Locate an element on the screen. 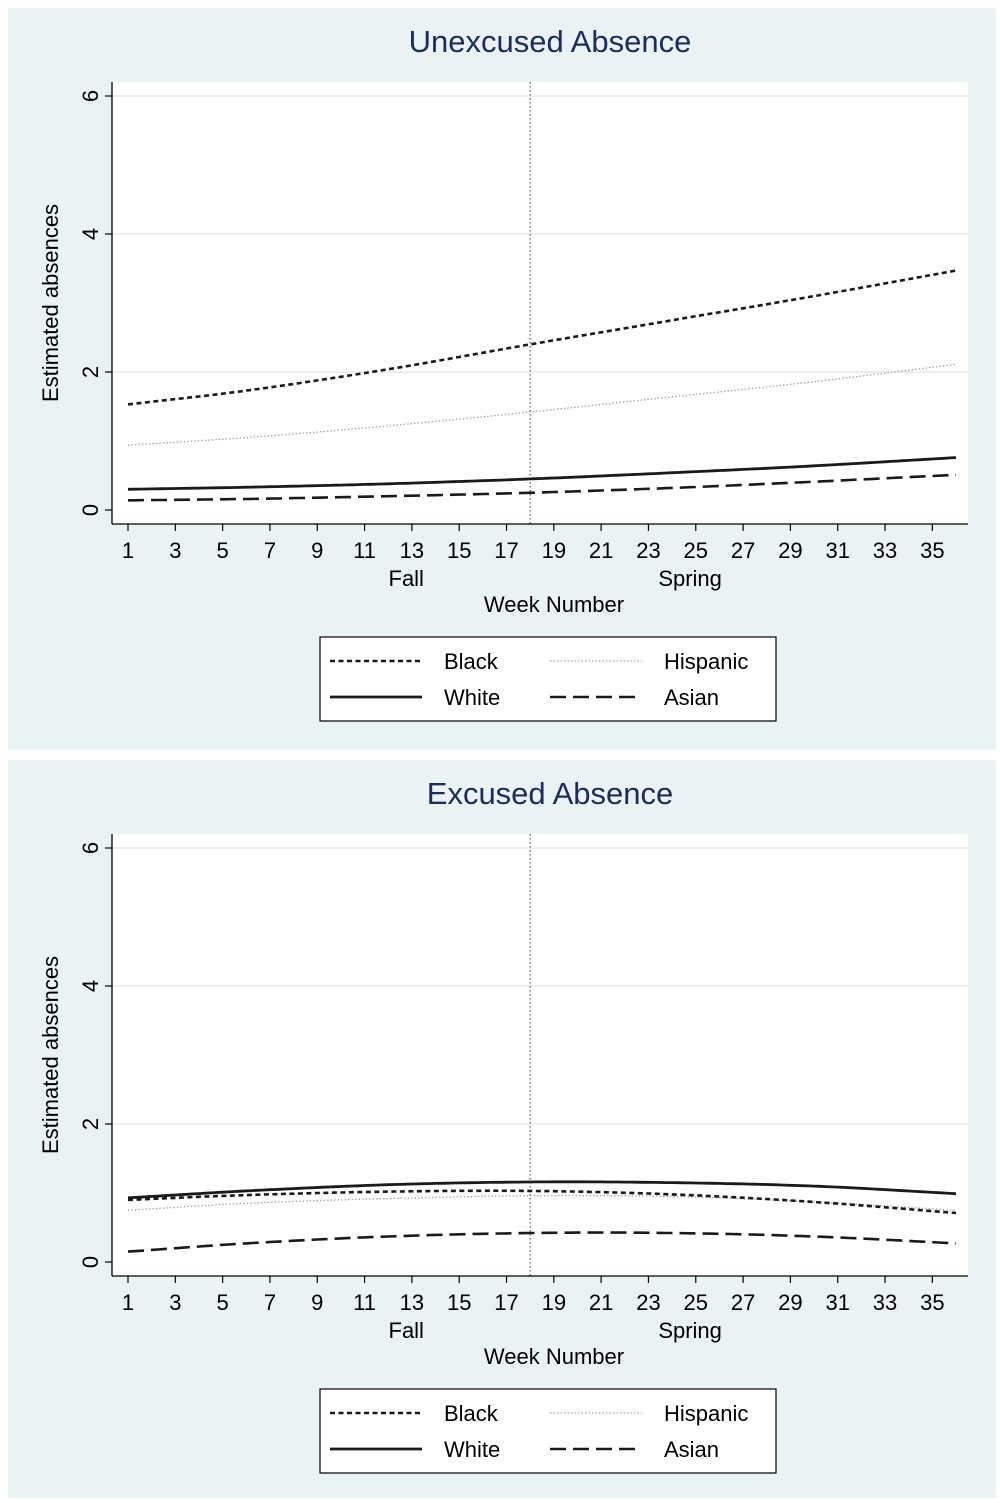 Image resolution: width=1000 pixels, height=1503 pixels. chart-title: Excused Absence is located at coordinates (550, 793).